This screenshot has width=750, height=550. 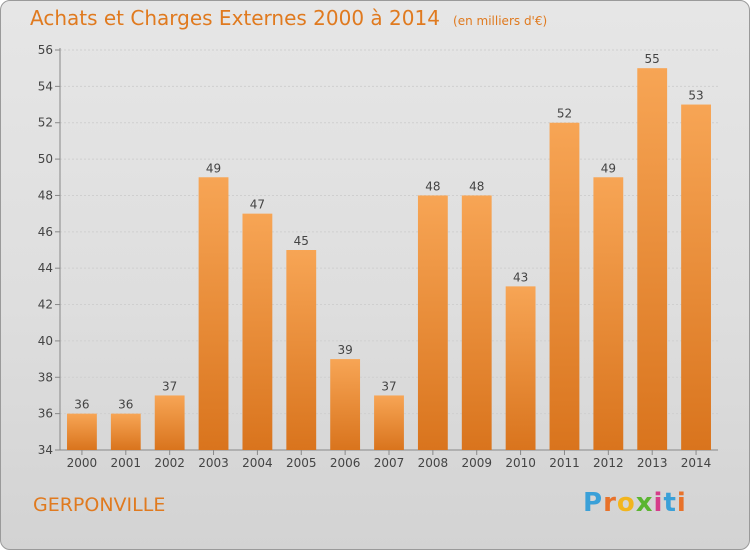 I want to click on y-tick-label: 50, so click(x=45, y=159).